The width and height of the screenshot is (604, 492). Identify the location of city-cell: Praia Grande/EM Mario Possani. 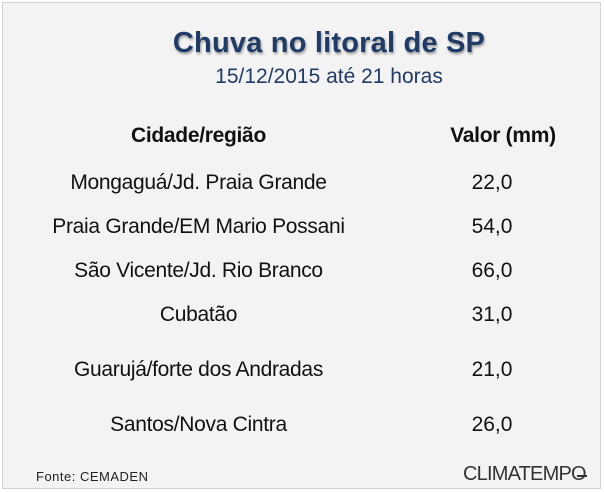
(198, 226).